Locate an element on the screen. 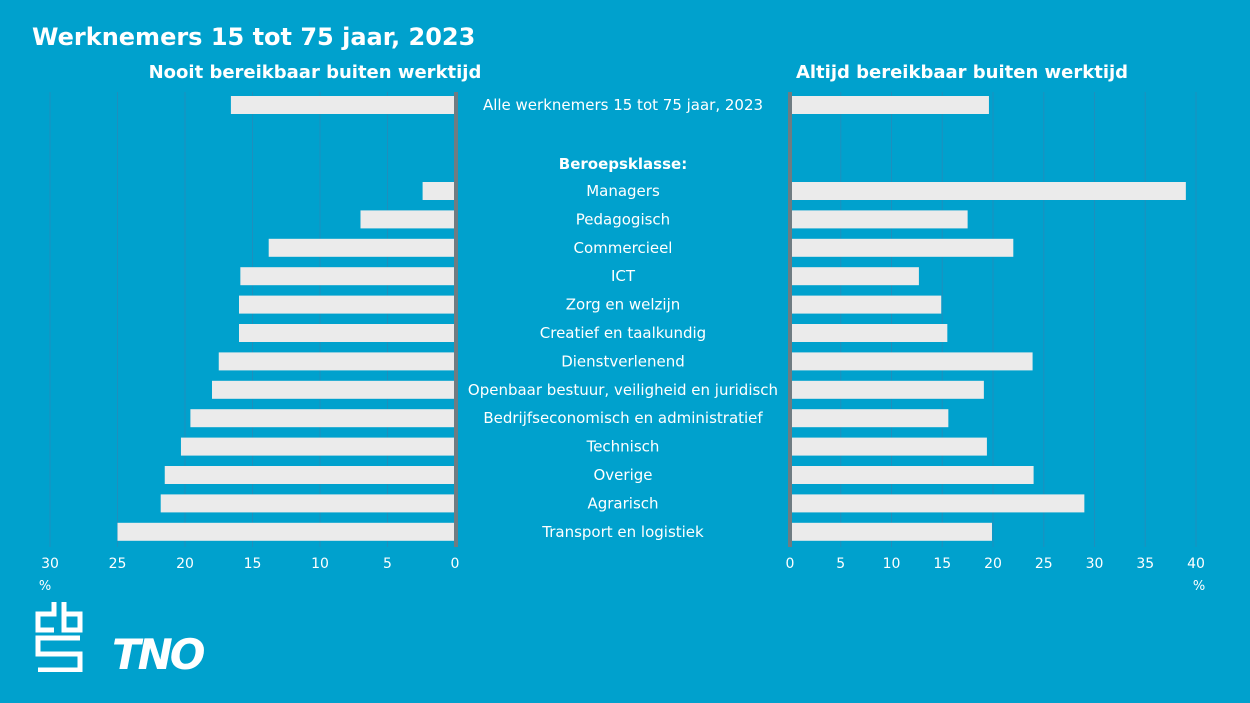 The width and height of the screenshot is (1250, 703). left-tick-label: 0 is located at coordinates (455, 564).